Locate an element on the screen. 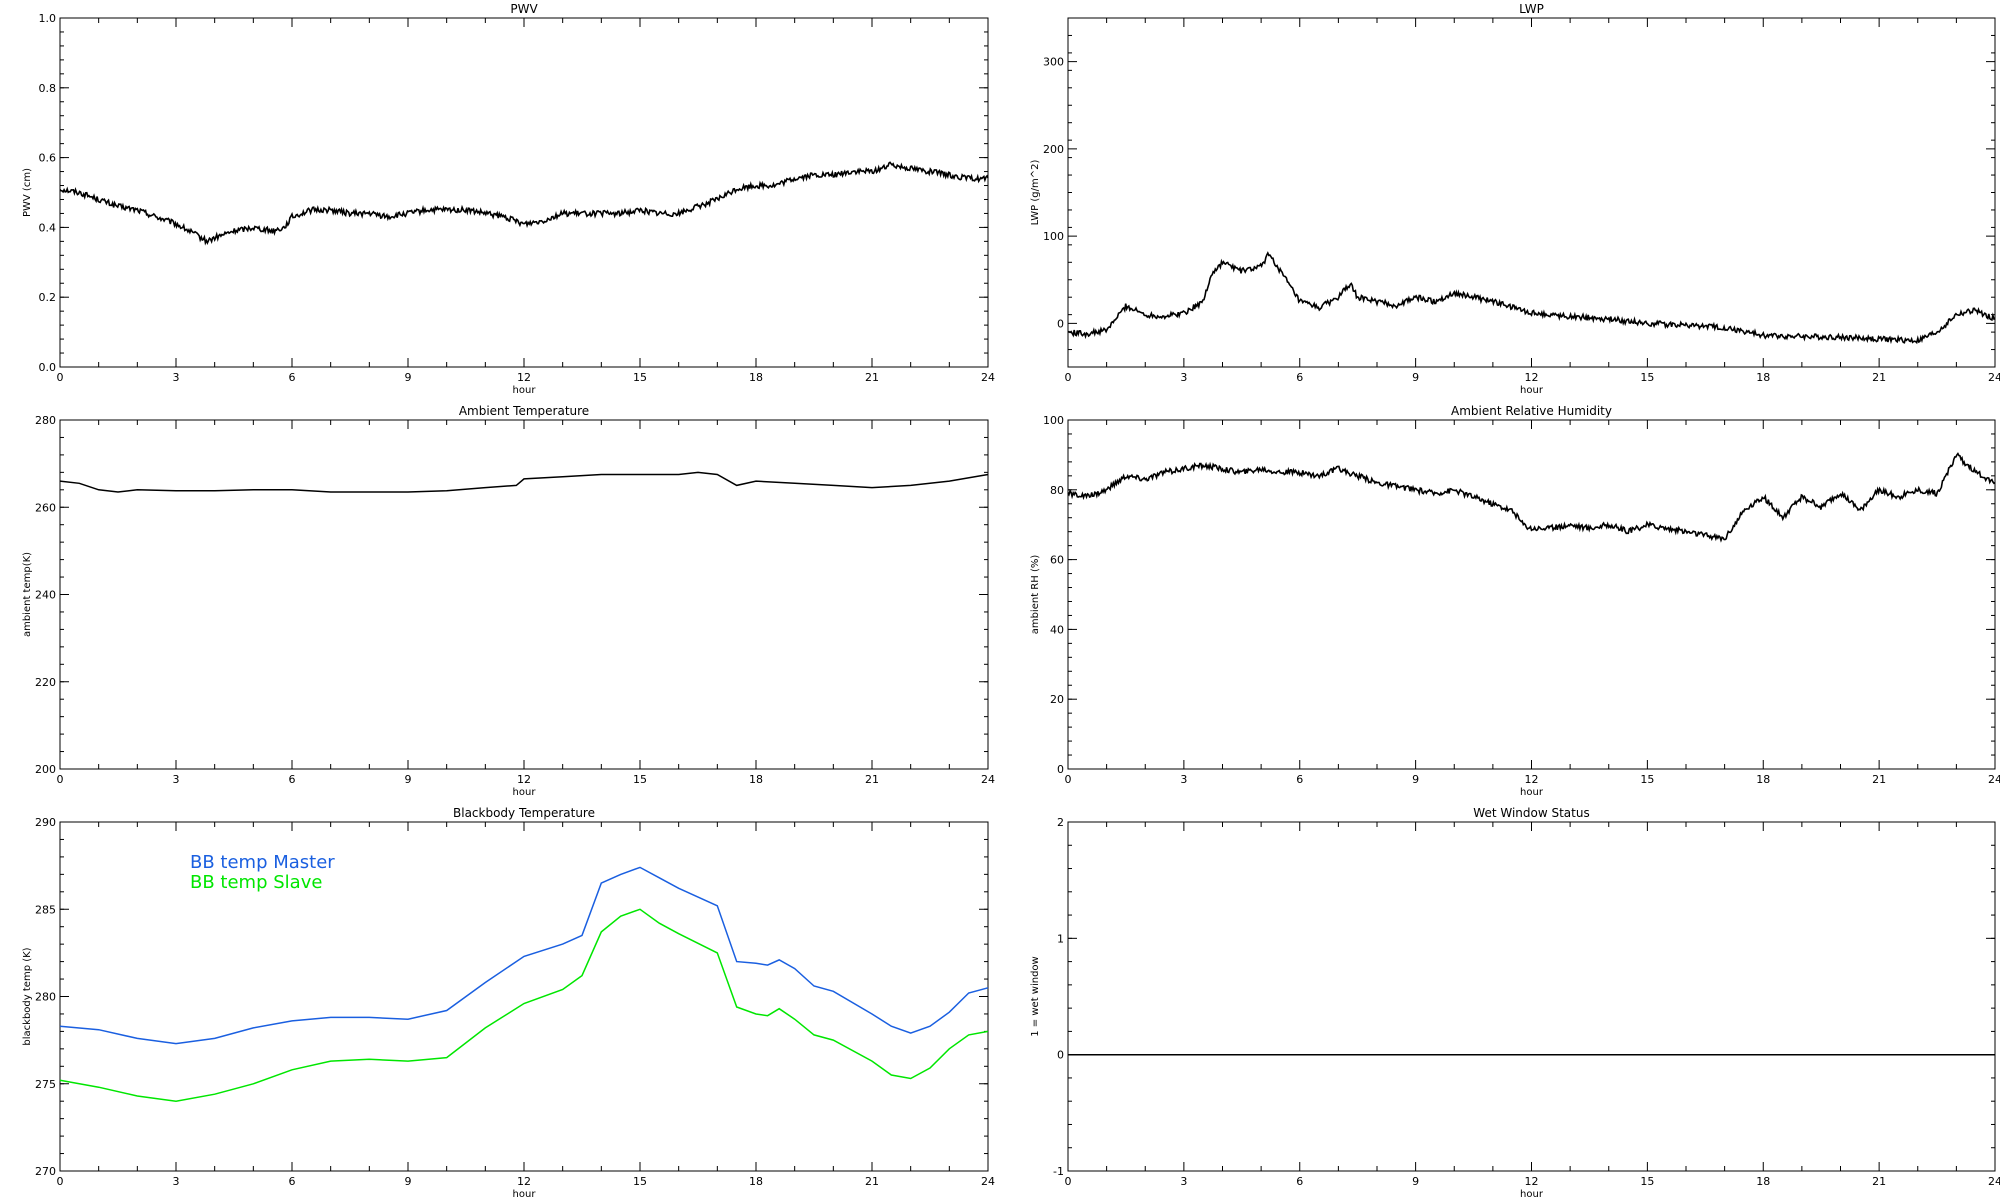 The image size is (2000, 1200). y-tick-label: 270 is located at coordinates (45, 1171).